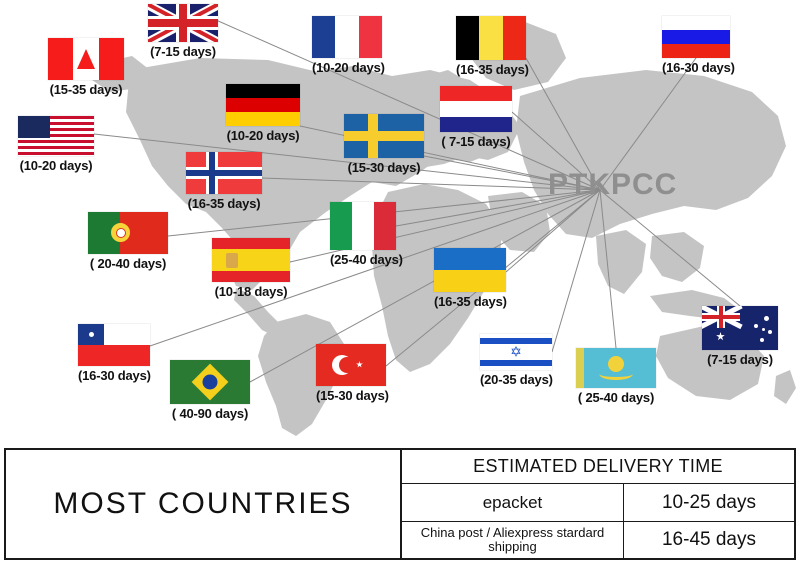 The width and height of the screenshot is (800, 564). Describe the element at coordinates (348, 67) in the screenshot. I see `france-delivery-label: (10-20 days)` at that location.